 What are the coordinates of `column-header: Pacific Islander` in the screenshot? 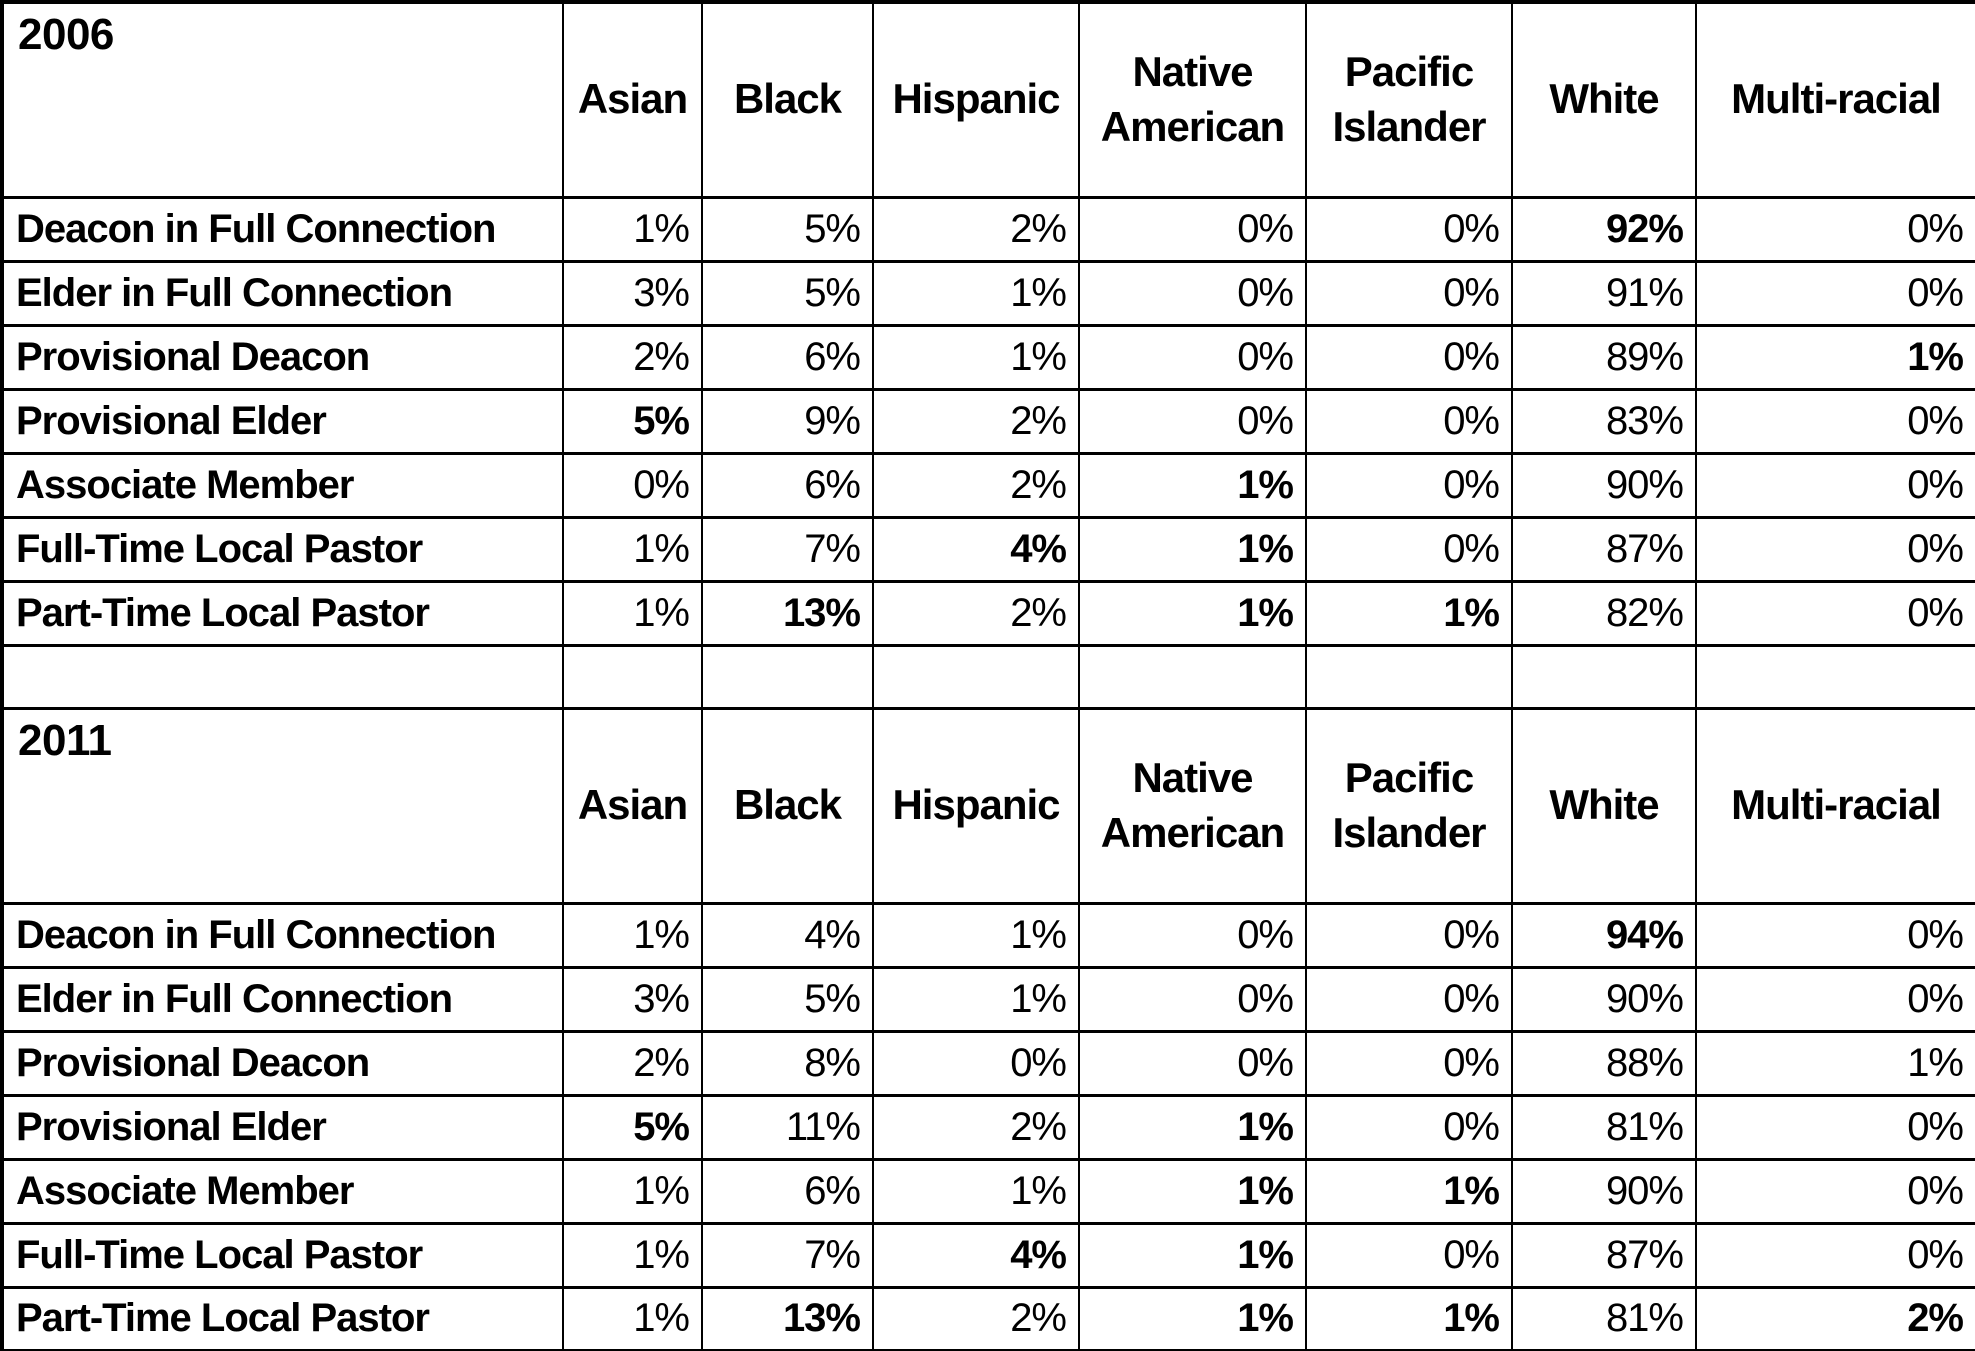 It's located at (1409, 805).